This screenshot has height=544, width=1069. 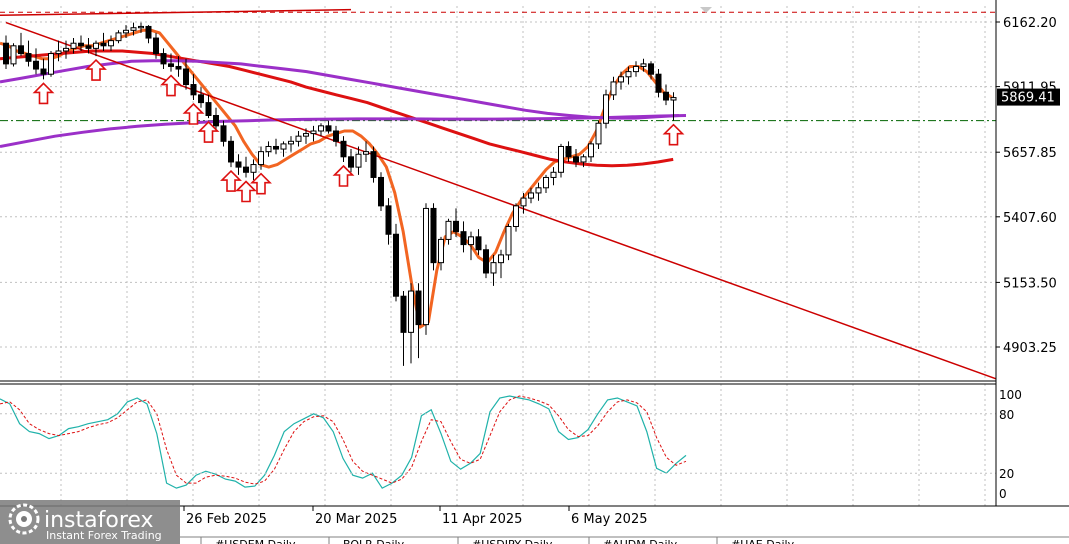 What do you see at coordinates (1006, 474) in the screenshot?
I see `osc-level-label: 20` at bounding box center [1006, 474].